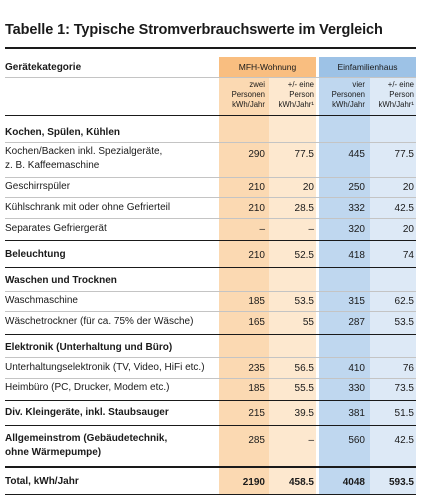 This screenshot has width=421, height=500. Describe the element at coordinates (356, 322) in the screenshot. I see `cell-efh-persons: 287` at that location.